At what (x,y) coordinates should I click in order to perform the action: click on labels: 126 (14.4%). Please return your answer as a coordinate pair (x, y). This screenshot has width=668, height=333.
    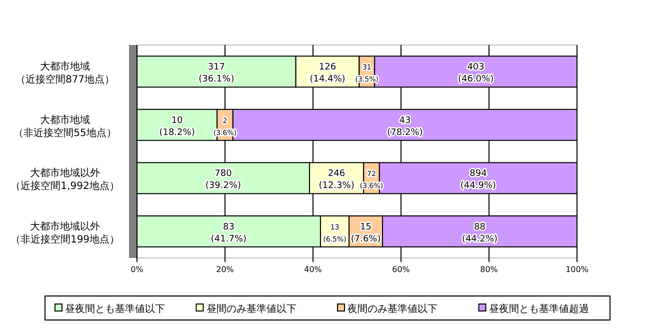
    Looking at the image, I should click on (328, 73).